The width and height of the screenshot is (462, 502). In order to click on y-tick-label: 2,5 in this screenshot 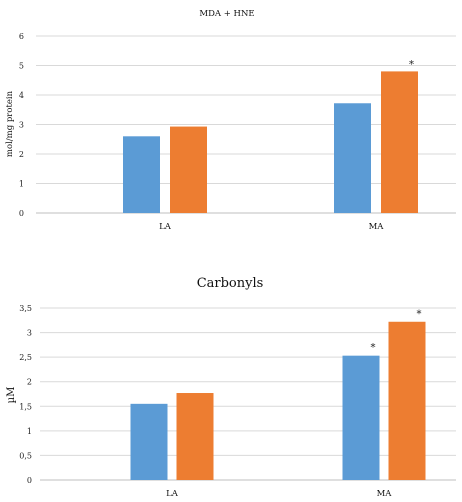, I will do `click(25, 357)`.